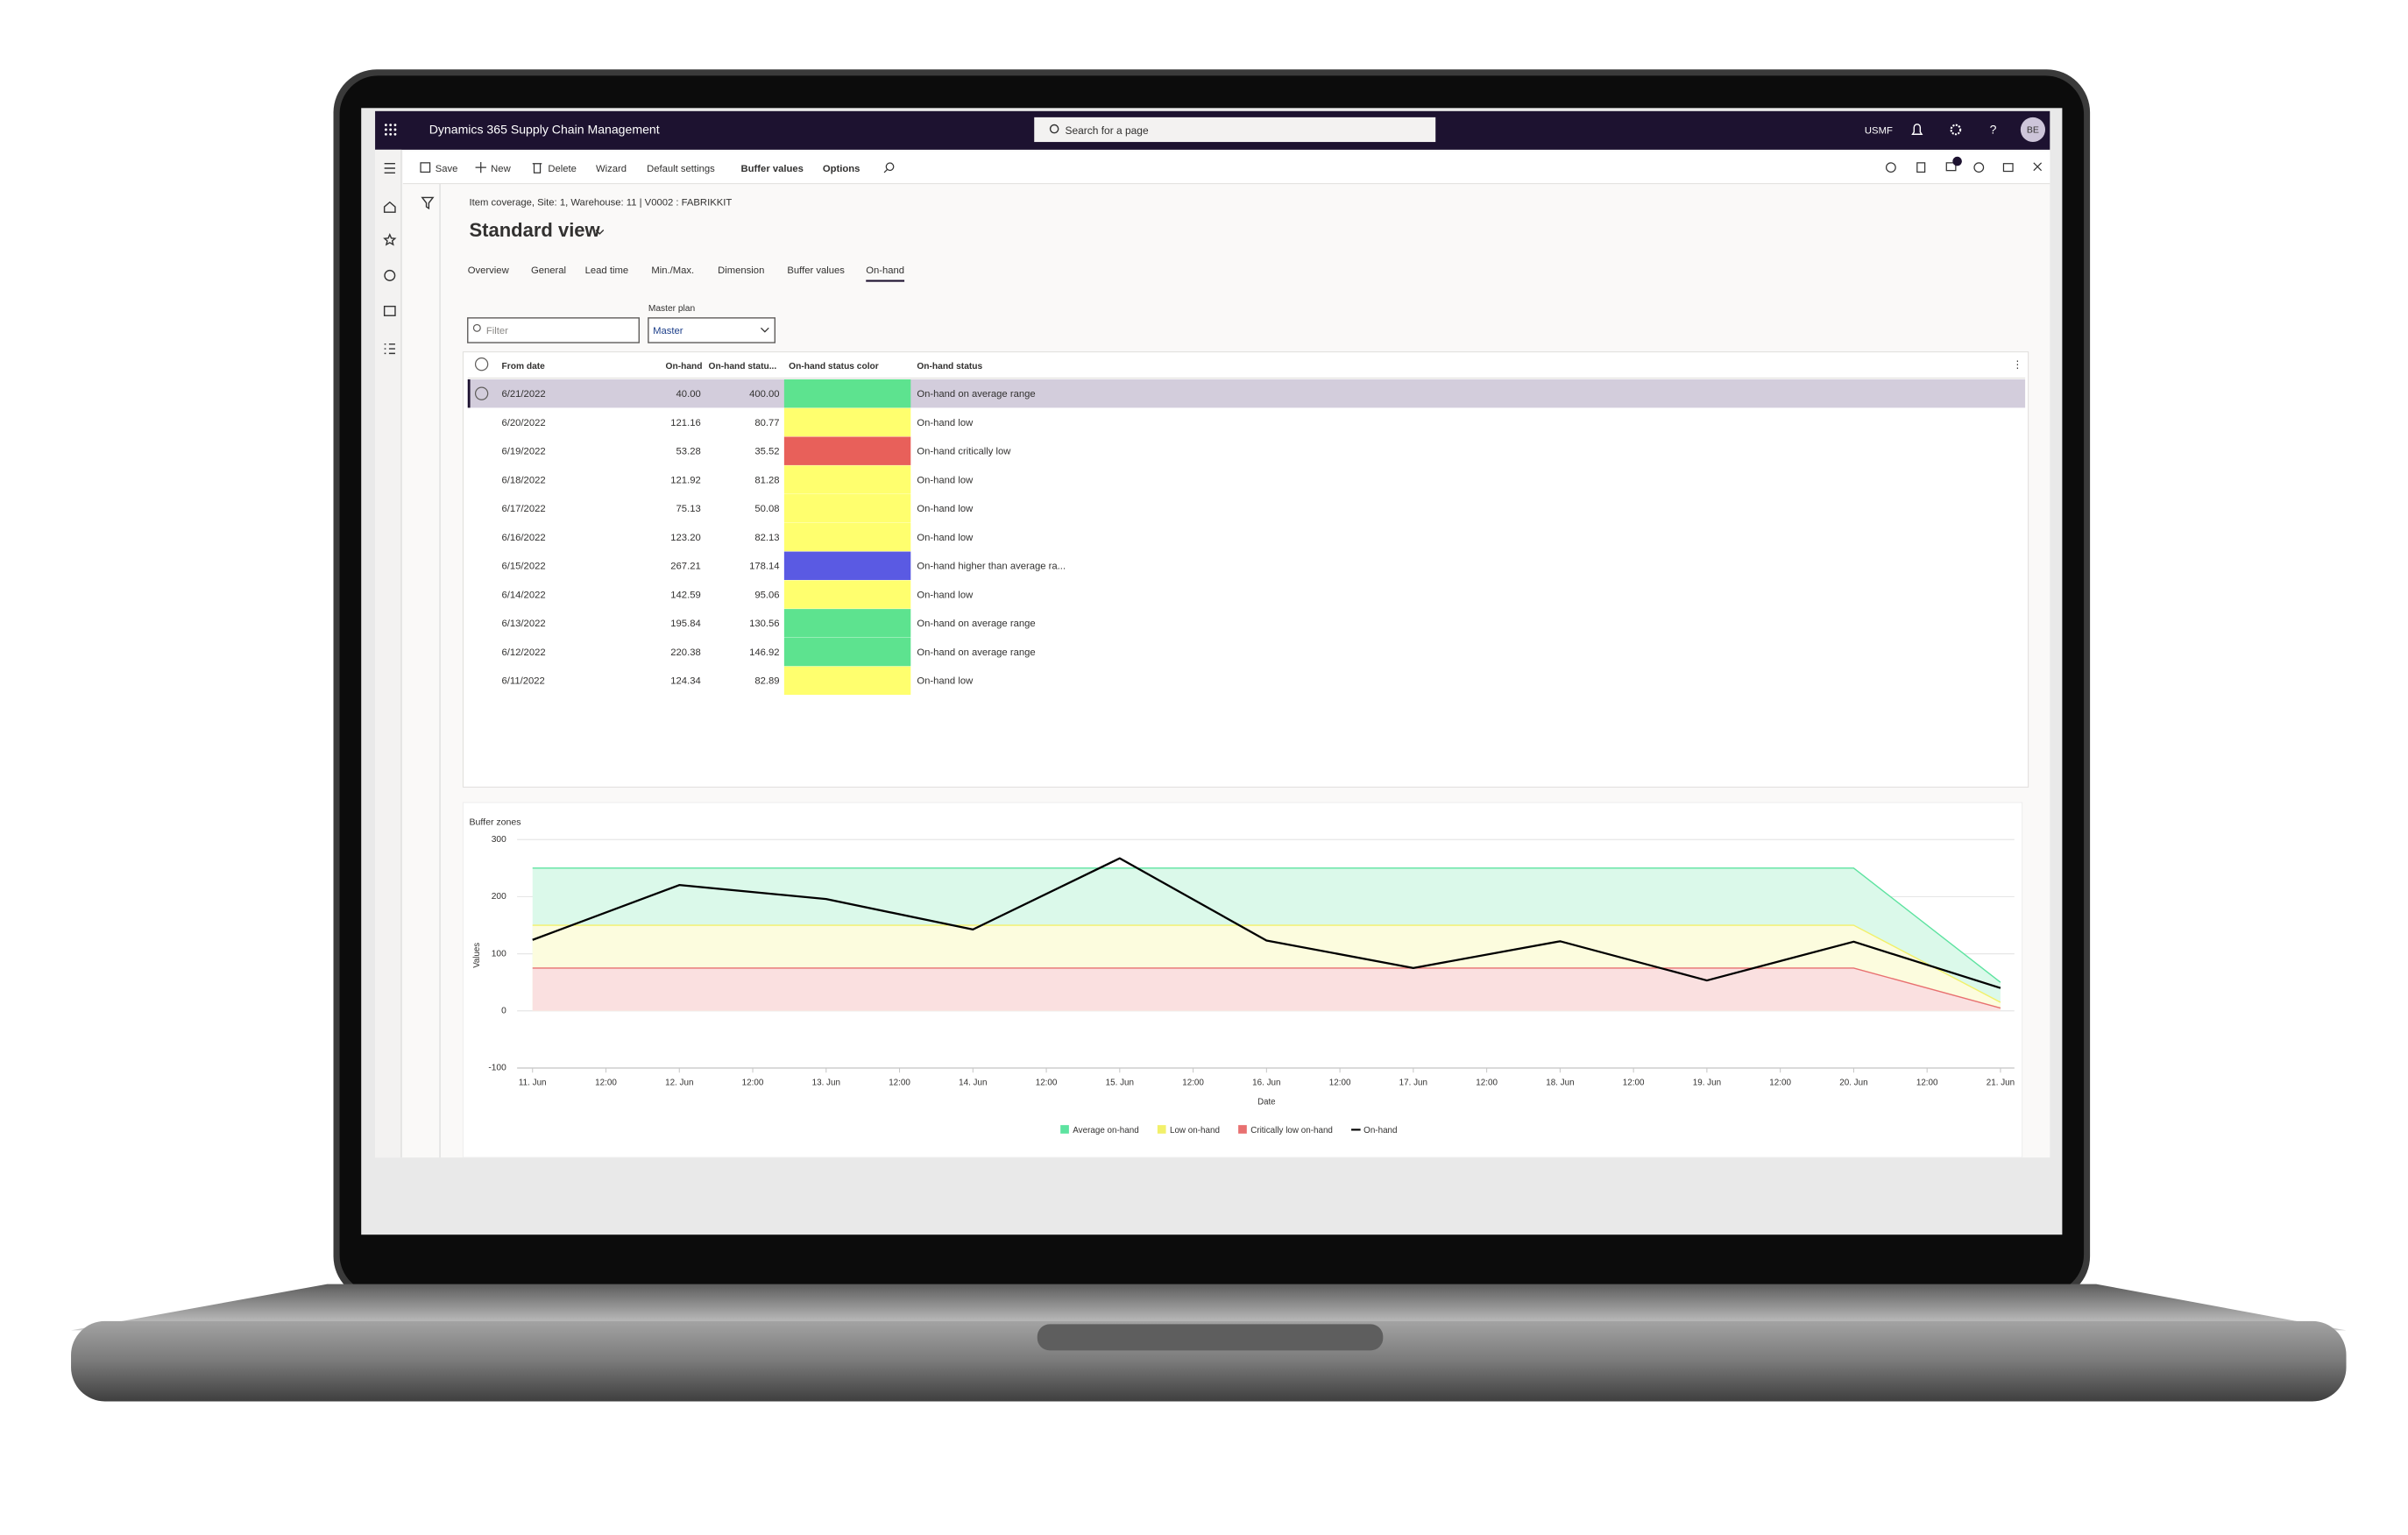  Describe the element at coordinates (1921, 167) in the screenshot. I see `office-icon` at that location.